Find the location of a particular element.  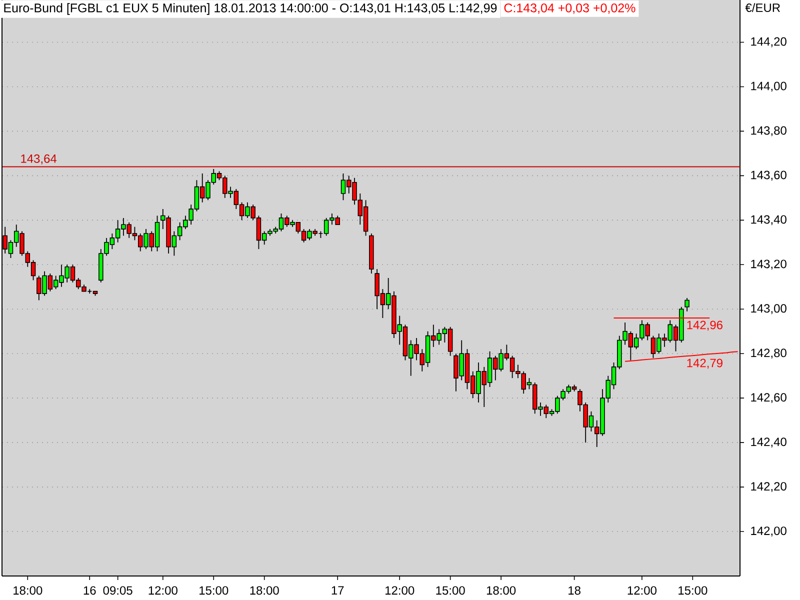

y-tick-label: 142,20 is located at coordinates (768, 487).